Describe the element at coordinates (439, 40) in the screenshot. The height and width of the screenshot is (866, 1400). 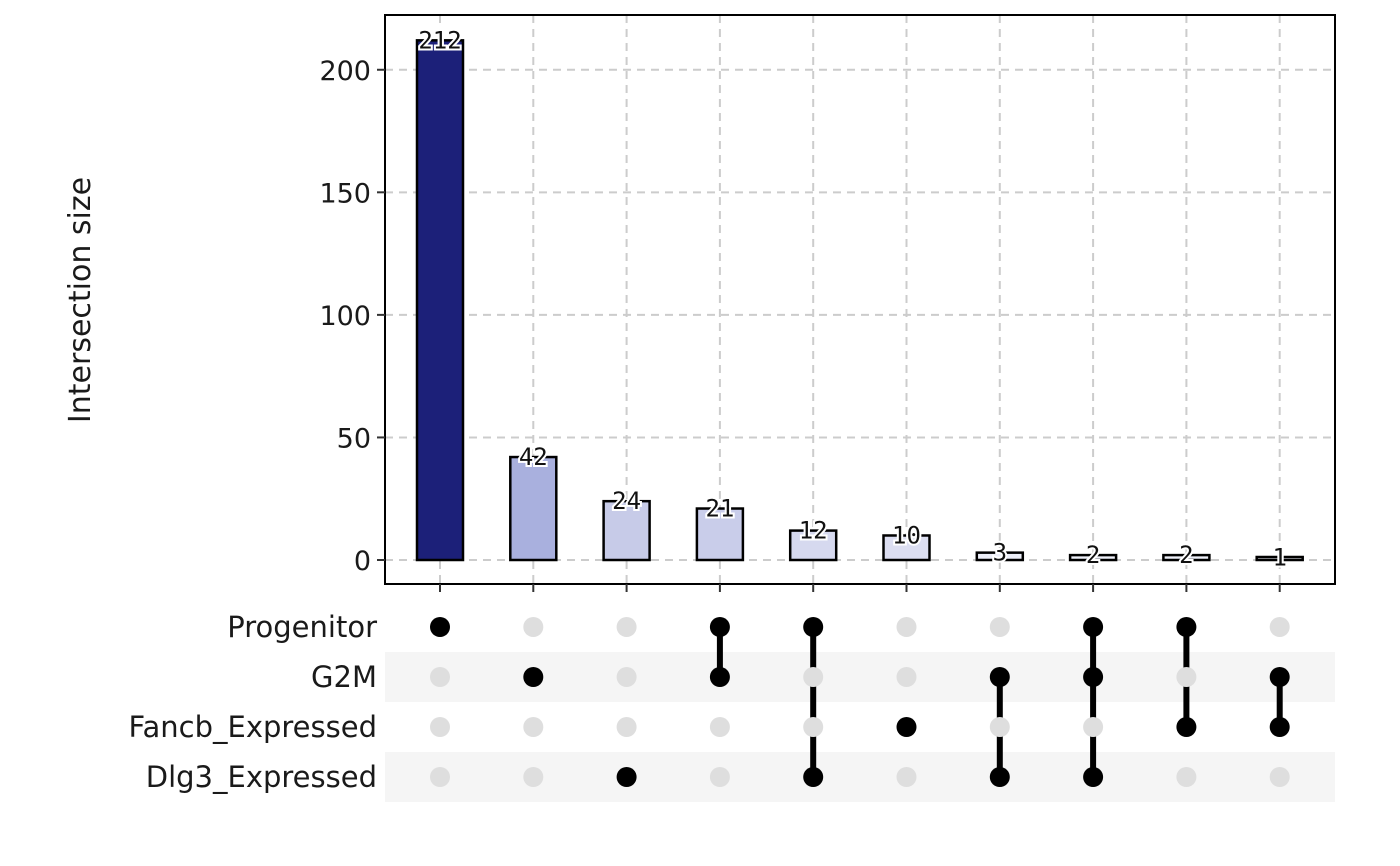
I see `bar-value-label: 212` at that location.